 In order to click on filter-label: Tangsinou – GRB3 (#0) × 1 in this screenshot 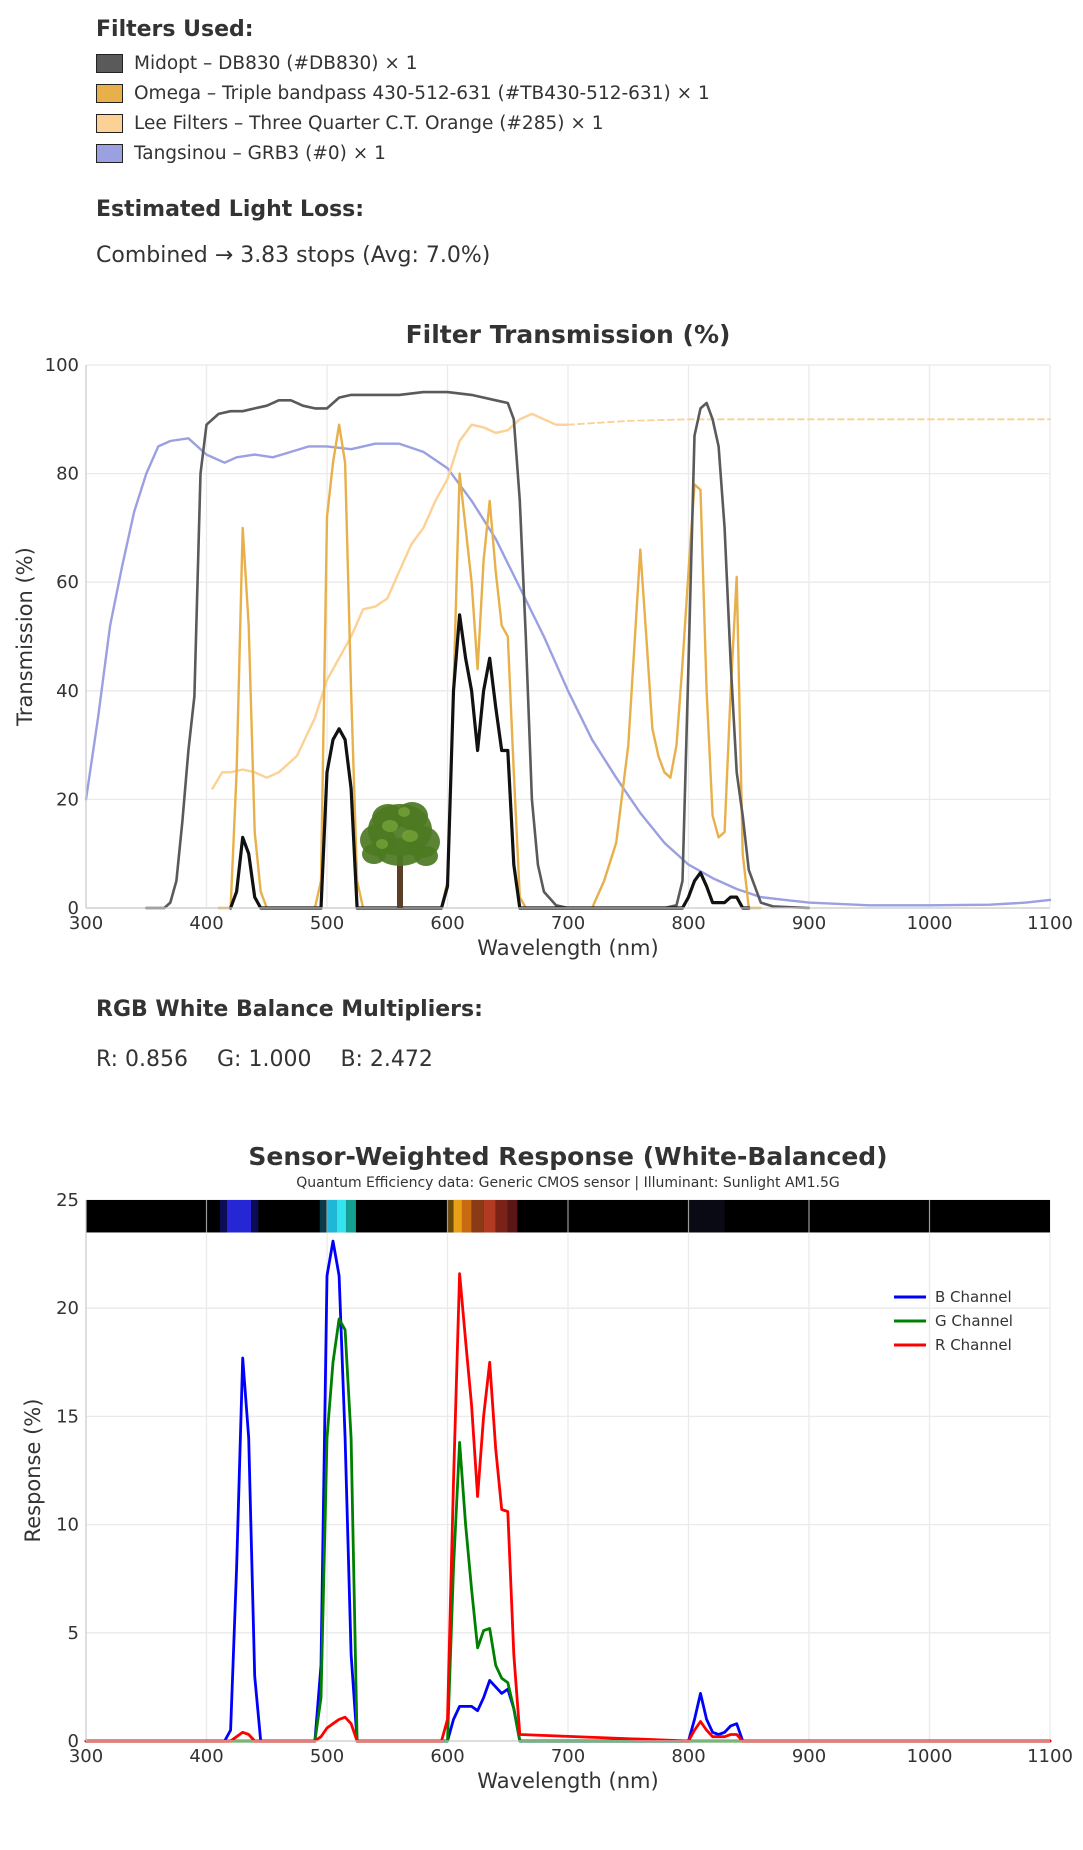, I will do `click(260, 153)`.